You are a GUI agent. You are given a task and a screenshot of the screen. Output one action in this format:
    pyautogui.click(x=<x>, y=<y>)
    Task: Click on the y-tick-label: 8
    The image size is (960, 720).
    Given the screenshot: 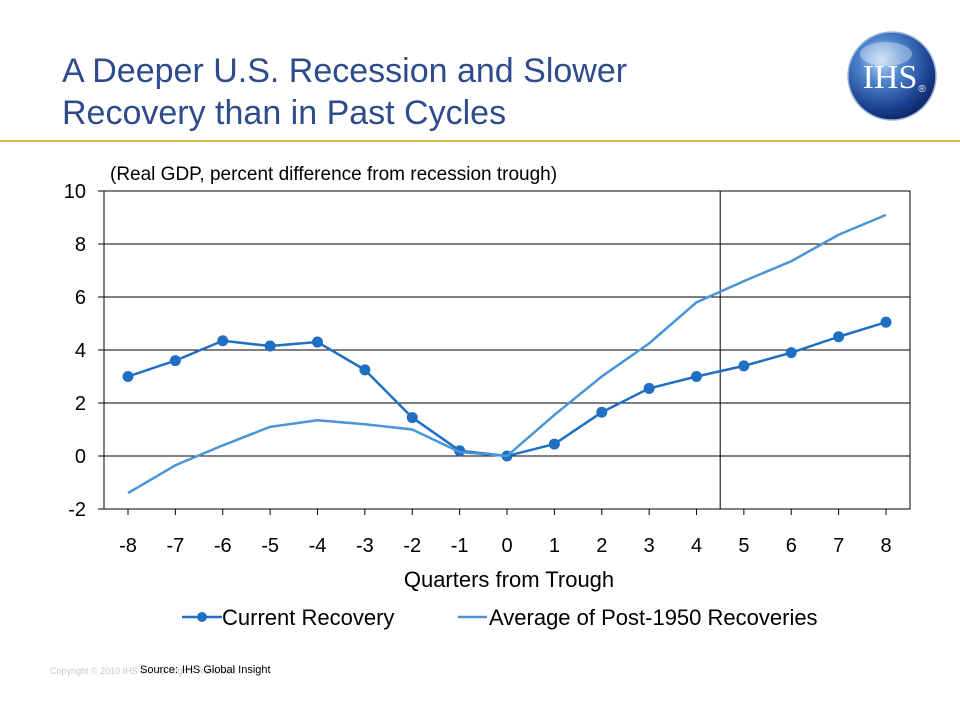 What is the action you would take?
    pyautogui.click(x=80, y=245)
    